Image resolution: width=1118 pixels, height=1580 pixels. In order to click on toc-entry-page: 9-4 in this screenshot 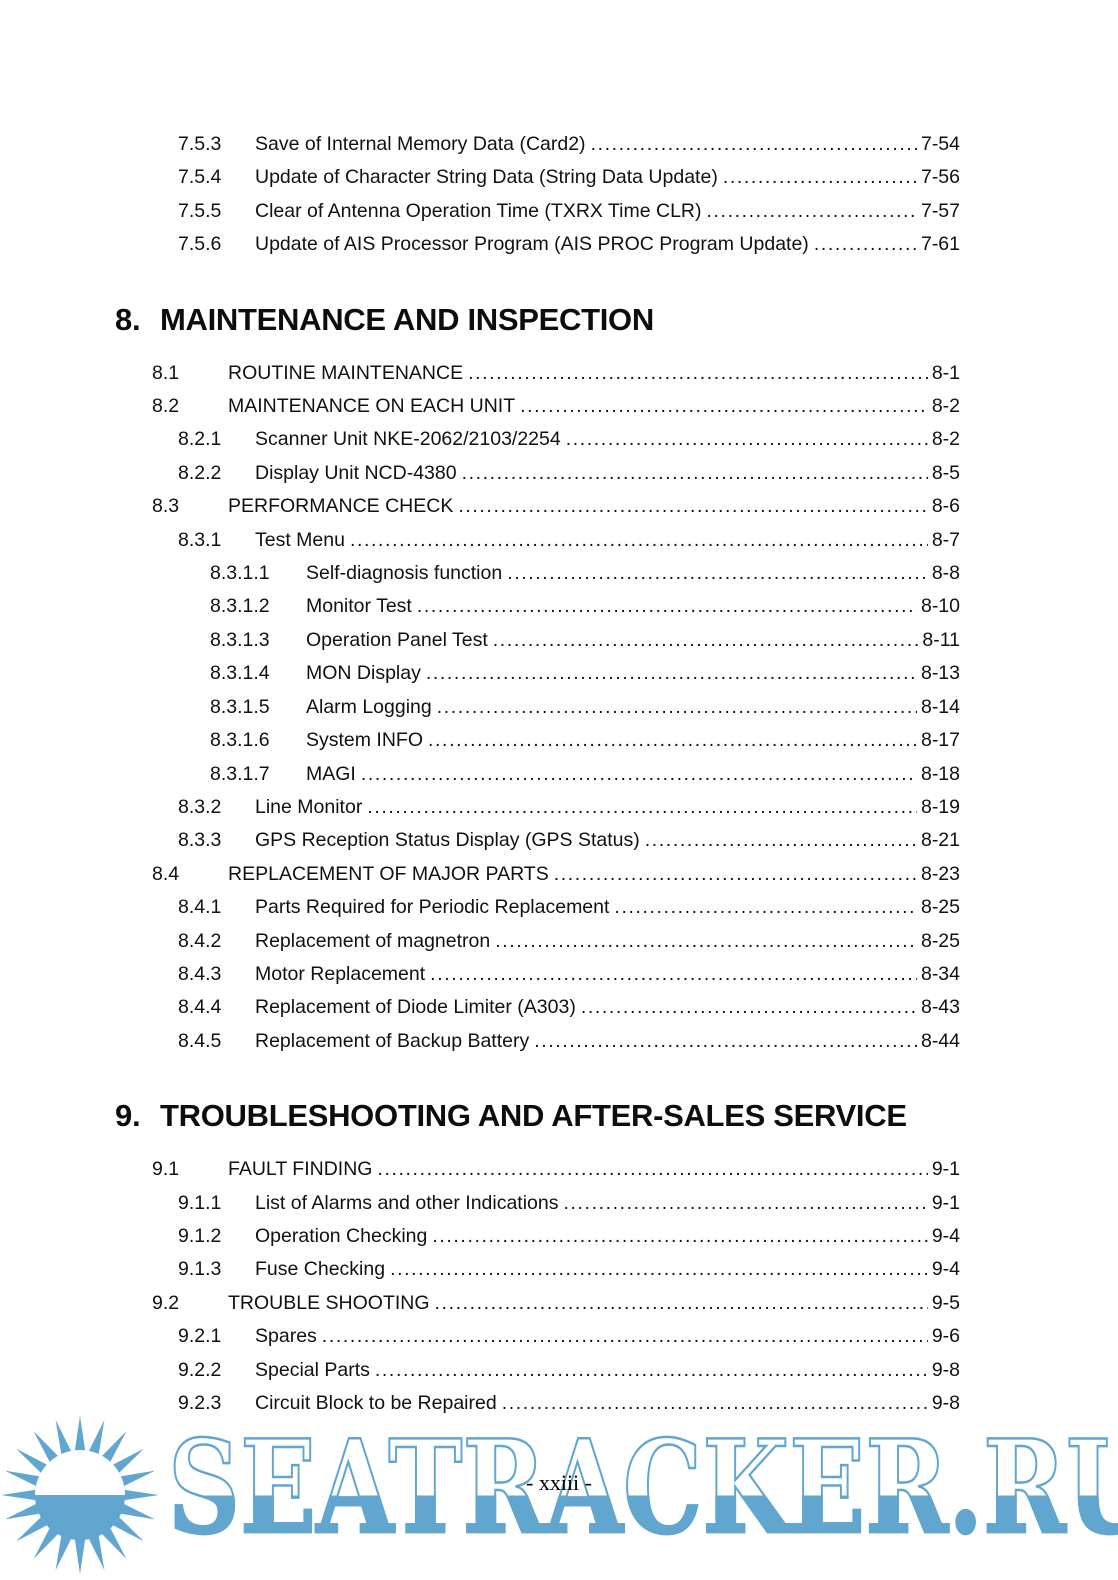, I will do `click(945, 1235)`.